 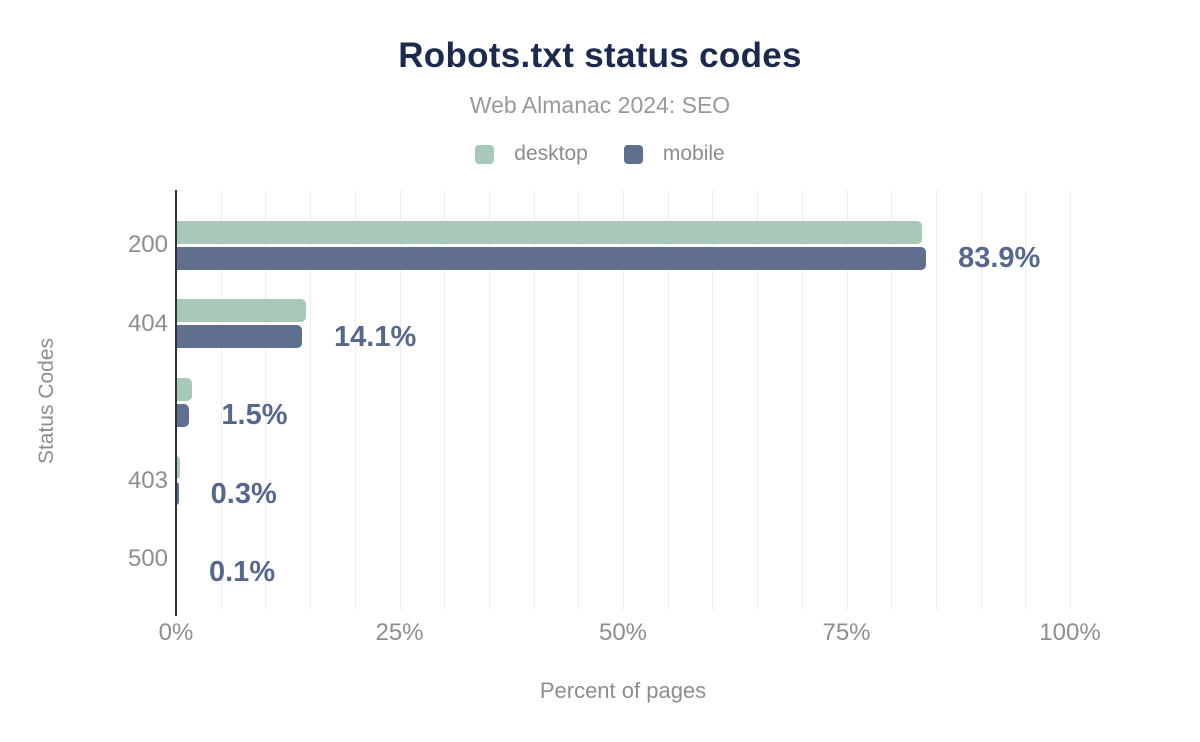 What do you see at coordinates (600, 154) in the screenshot?
I see `legend: desktop mobile` at bounding box center [600, 154].